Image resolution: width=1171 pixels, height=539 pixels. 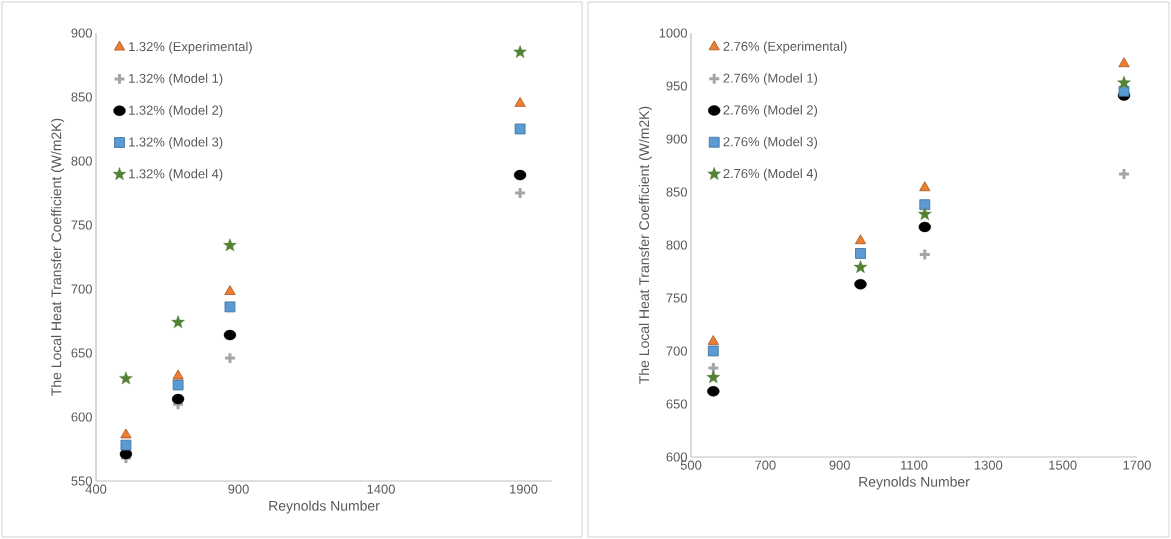 I want to click on y-tick-label: 1000, so click(x=673, y=33).